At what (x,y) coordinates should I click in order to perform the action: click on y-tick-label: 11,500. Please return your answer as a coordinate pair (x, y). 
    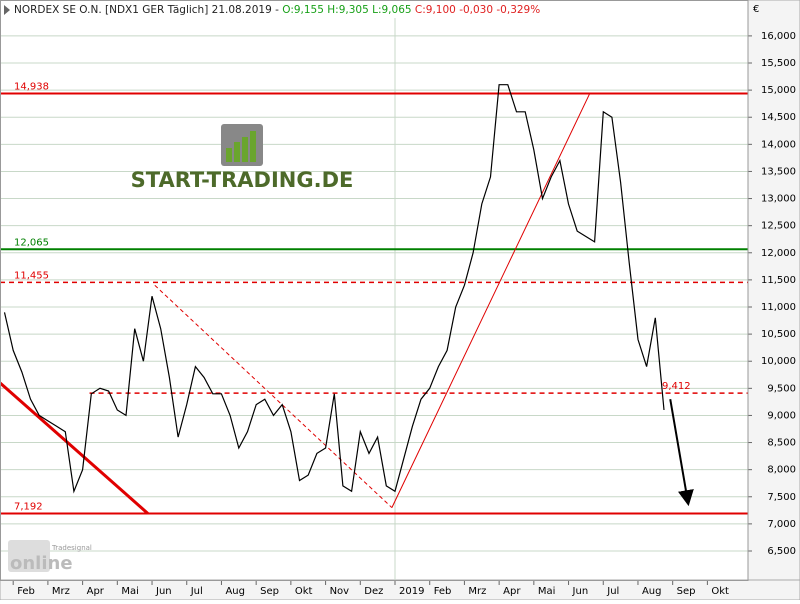
    Looking at the image, I should click on (778, 280).